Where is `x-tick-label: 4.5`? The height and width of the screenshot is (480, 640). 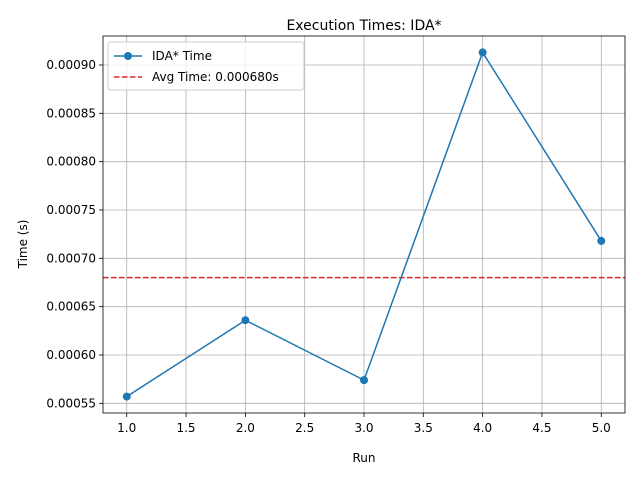 x-tick-label: 4.5 is located at coordinates (541, 428).